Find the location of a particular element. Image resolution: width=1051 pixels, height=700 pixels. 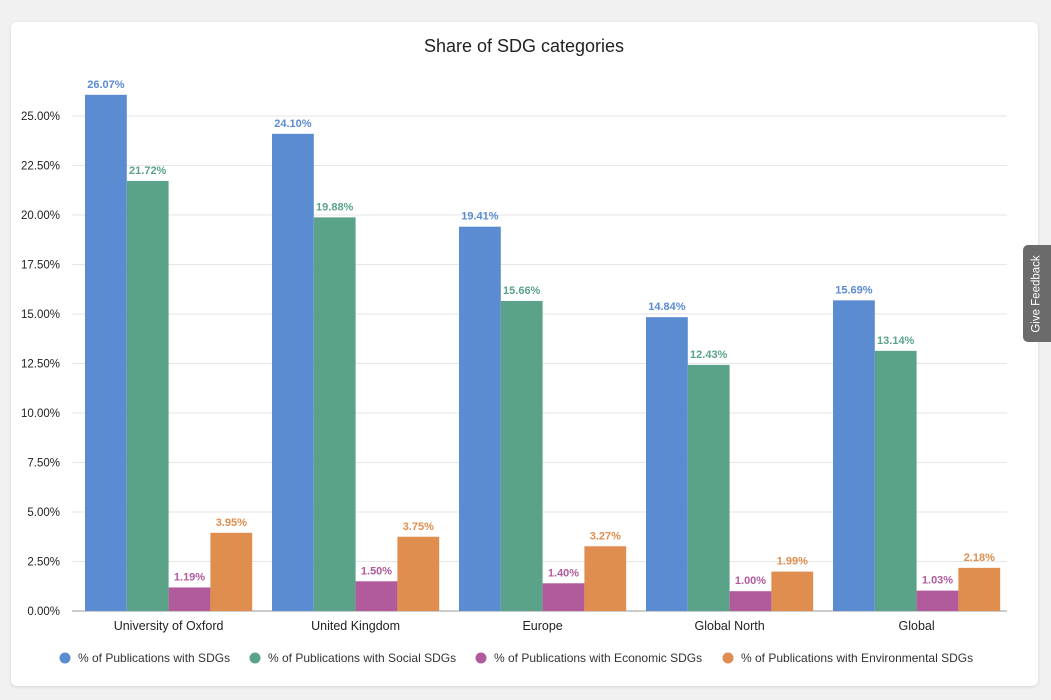

data-label: 1.40% is located at coordinates (563, 573).